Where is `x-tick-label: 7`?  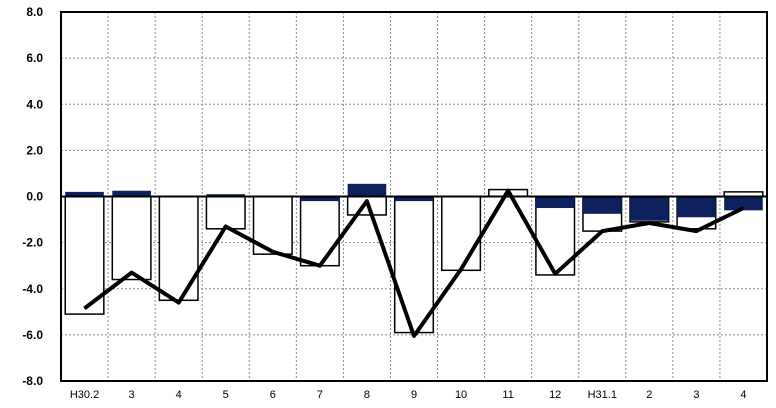
x-tick-label: 7 is located at coordinates (320, 395).